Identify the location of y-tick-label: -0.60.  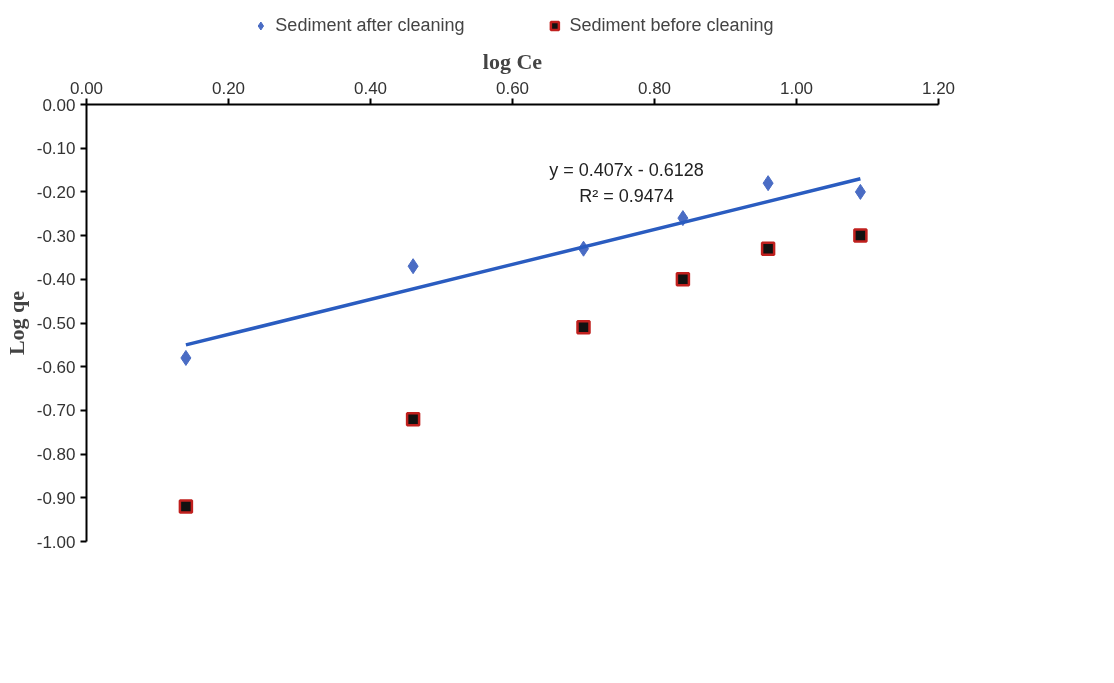
(56, 367).